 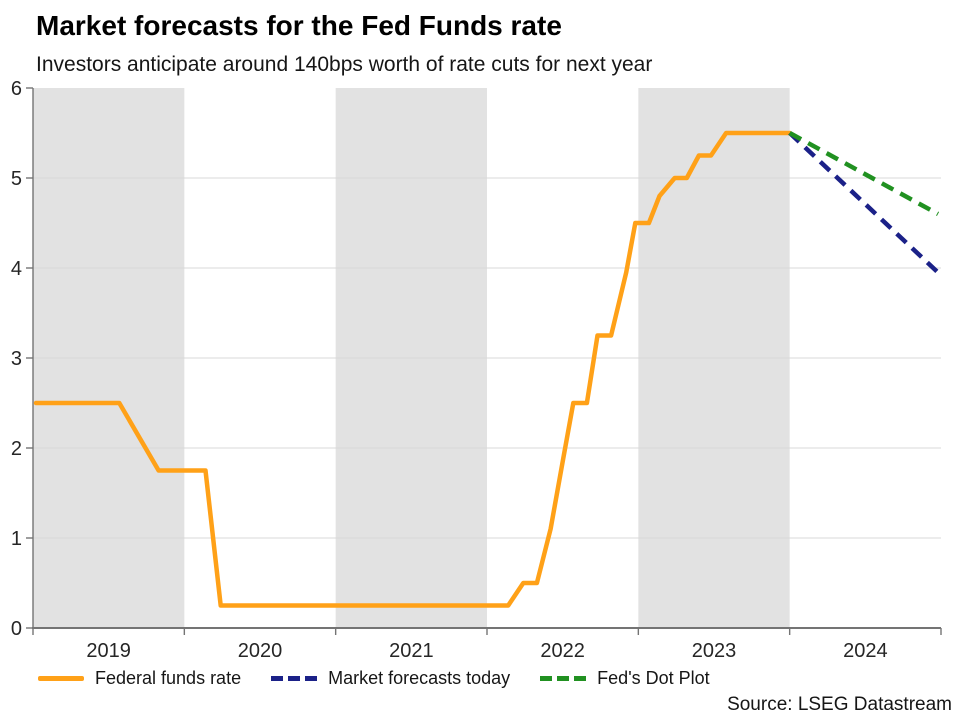 What do you see at coordinates (299, 25) in the screenshot?
I see `chart-title: Market forecasts for the Fed Funds rate` at bounding box center [299, 25].